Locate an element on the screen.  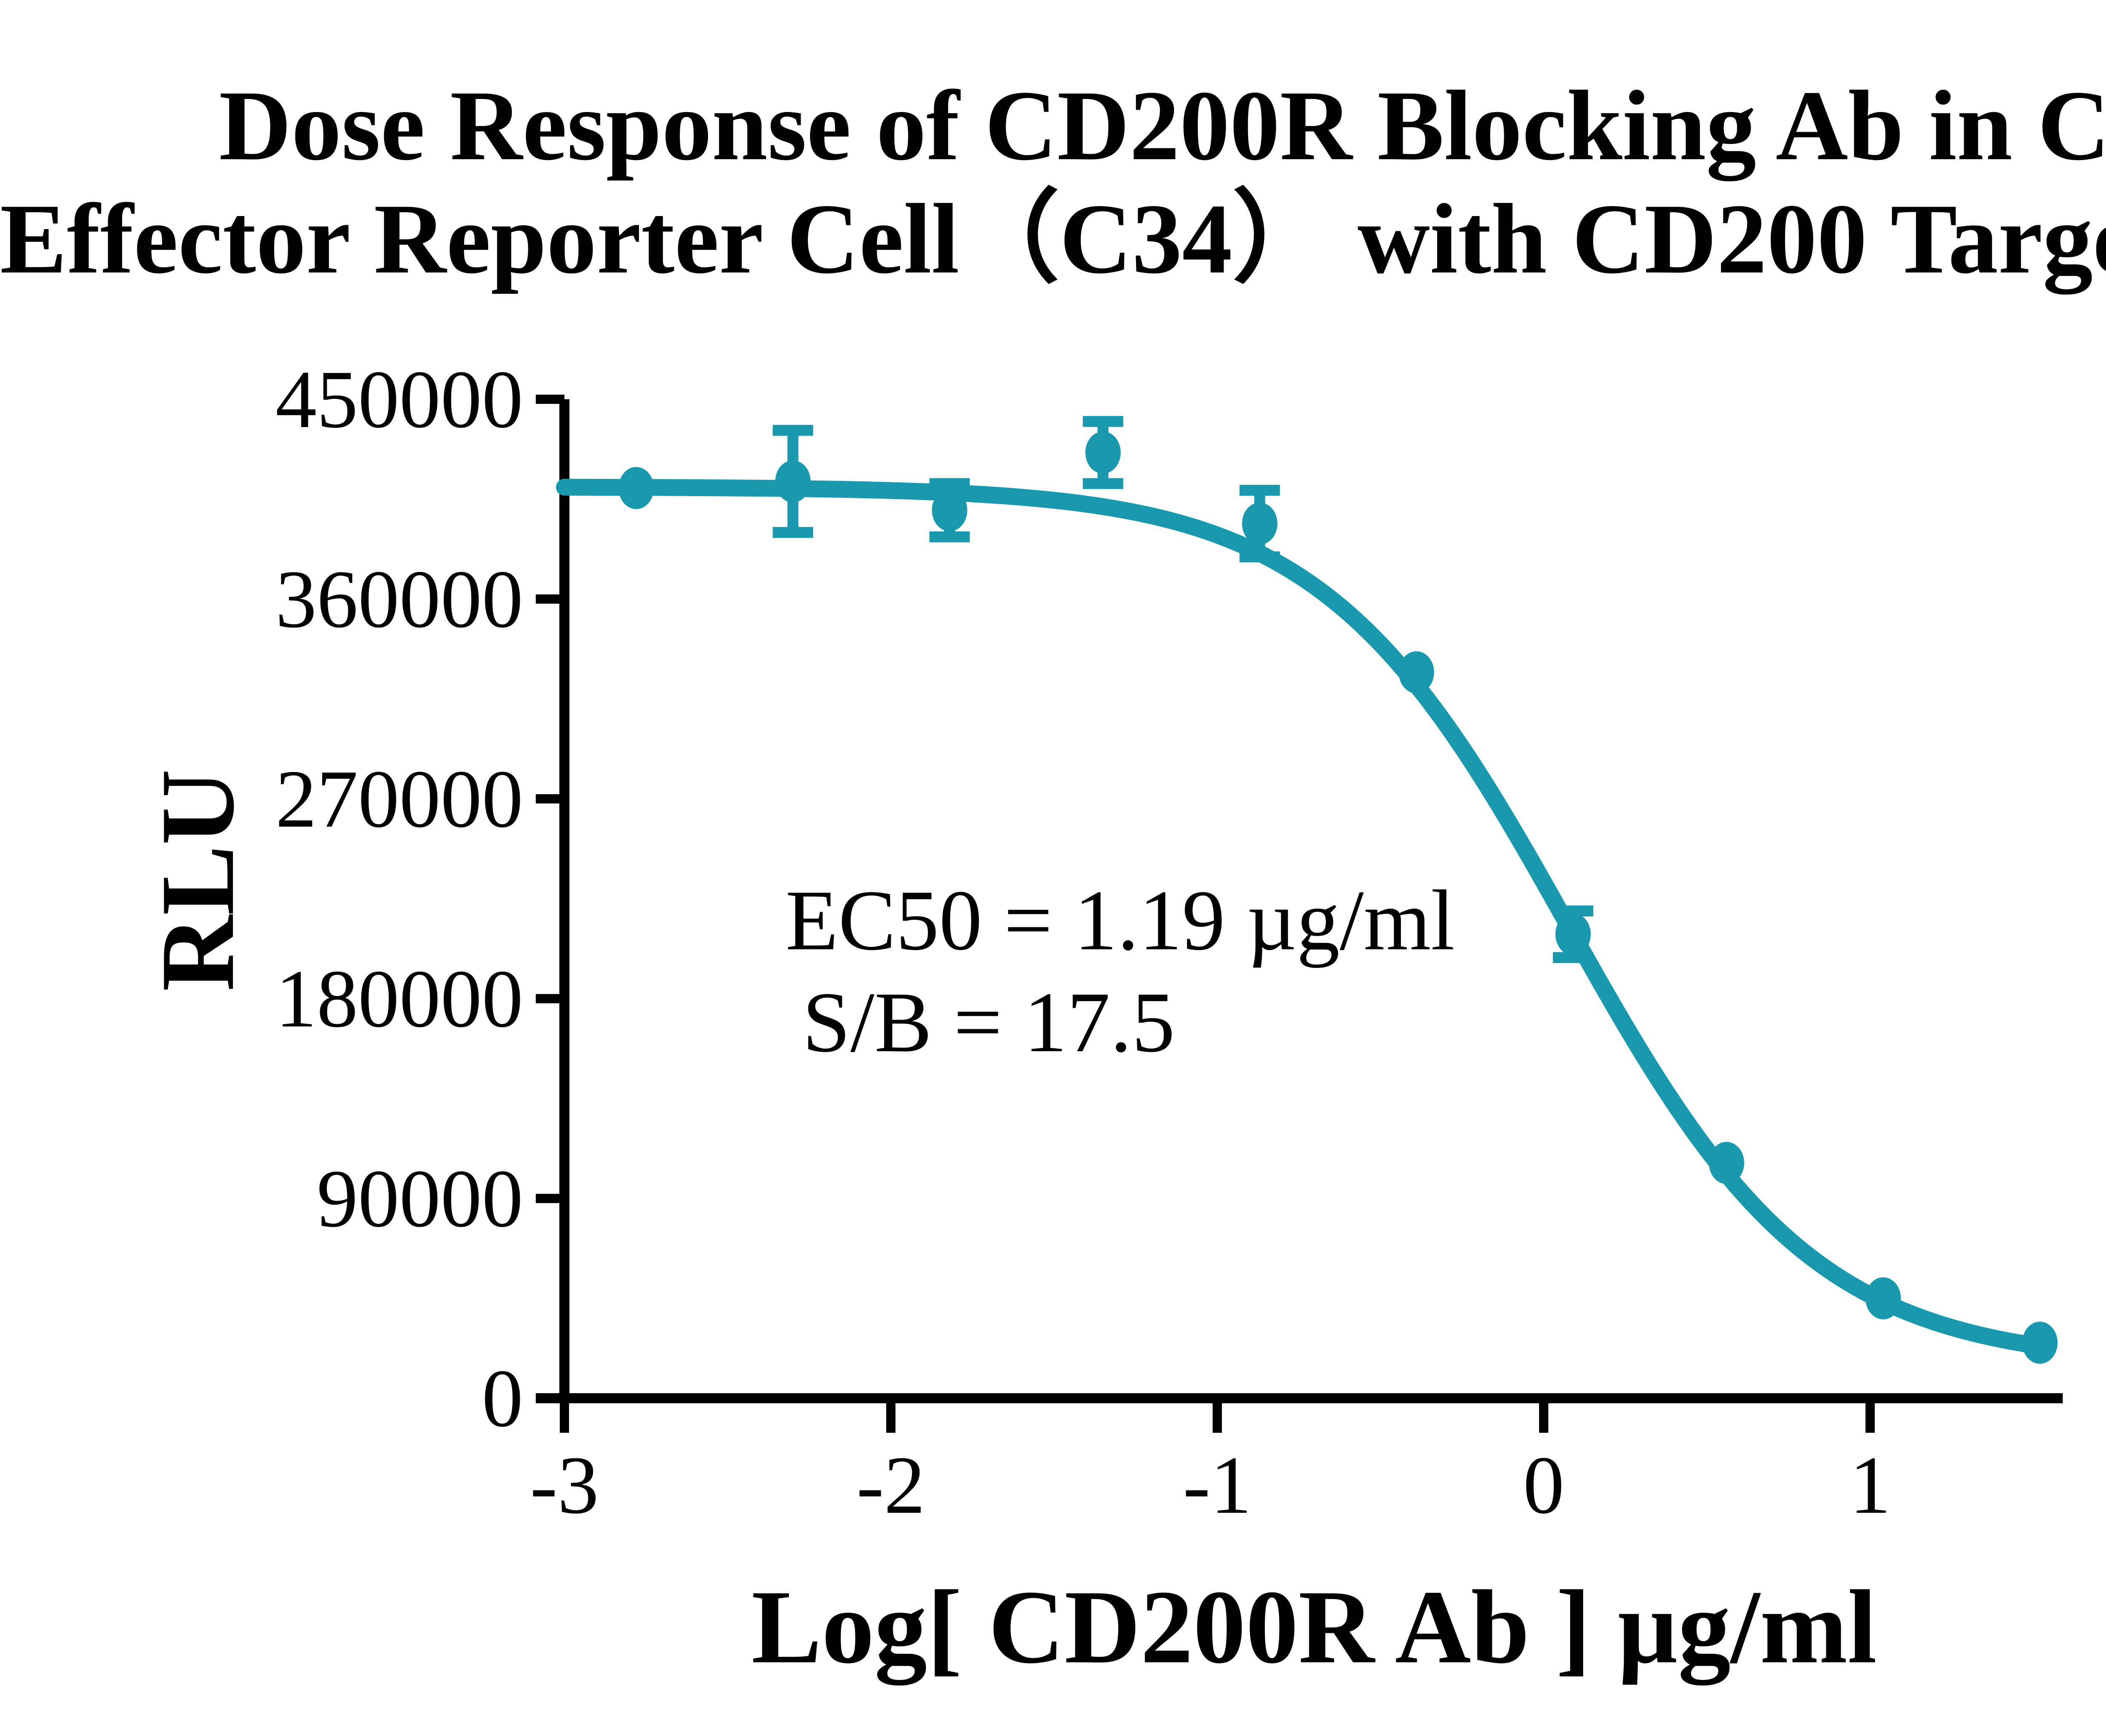
y-tick-label: 0 is located at coordinates (502, 1398).